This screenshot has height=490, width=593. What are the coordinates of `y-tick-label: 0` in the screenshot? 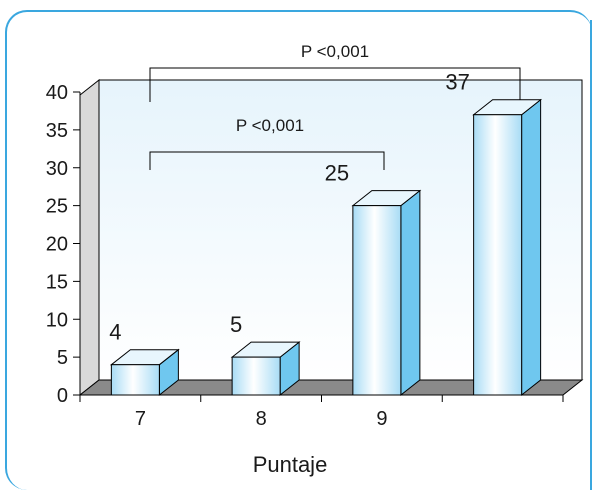 It's located at (62, 396).